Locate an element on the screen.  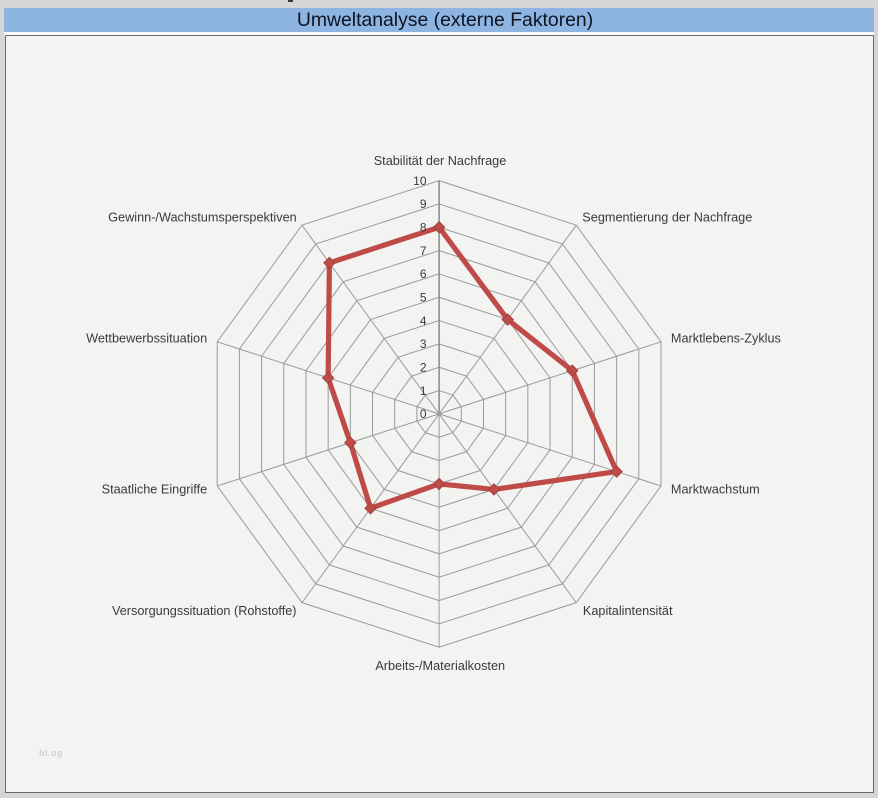
svg-text:Versorgungssituation (Rohstoff: Versorgungssituation (Rohstoffe) is located at coordinates (204, 611).